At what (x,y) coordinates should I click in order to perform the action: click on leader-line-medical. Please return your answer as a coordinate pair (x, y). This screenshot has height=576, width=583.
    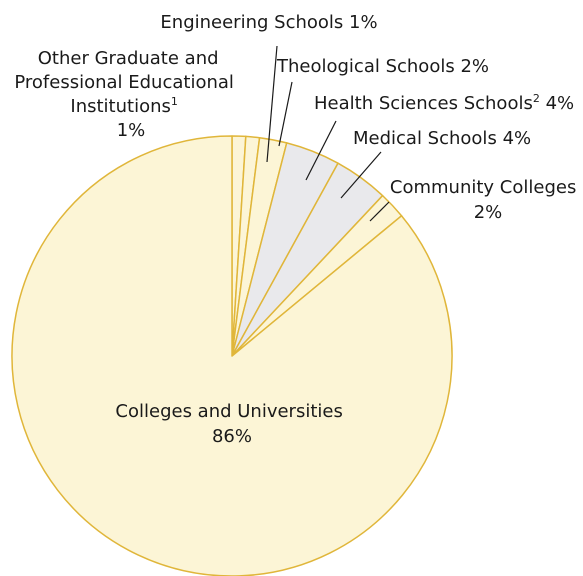
    Looking at the image, I should click on (361, 175).